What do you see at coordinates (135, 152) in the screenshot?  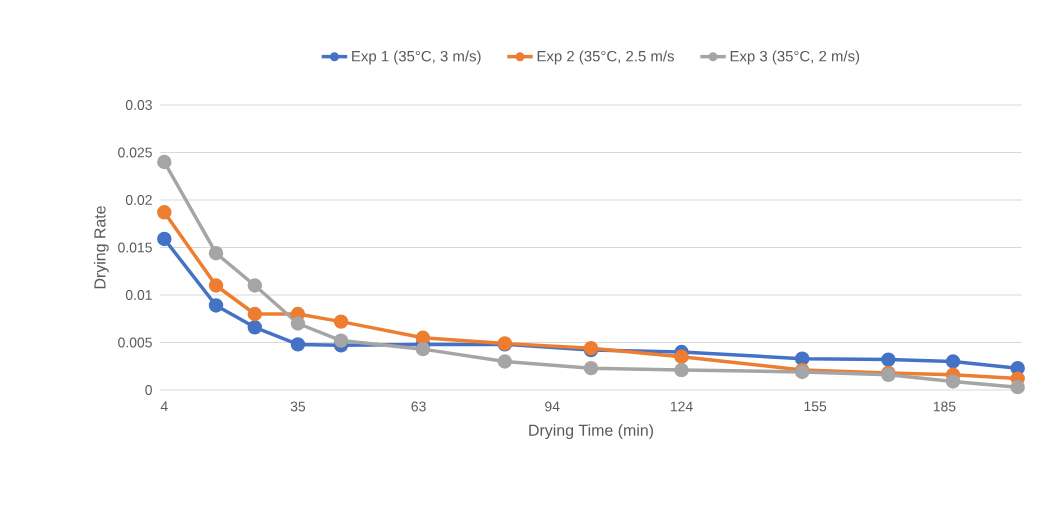 I see `y-tick-label: 0.025` at bounding box center [135, 152].